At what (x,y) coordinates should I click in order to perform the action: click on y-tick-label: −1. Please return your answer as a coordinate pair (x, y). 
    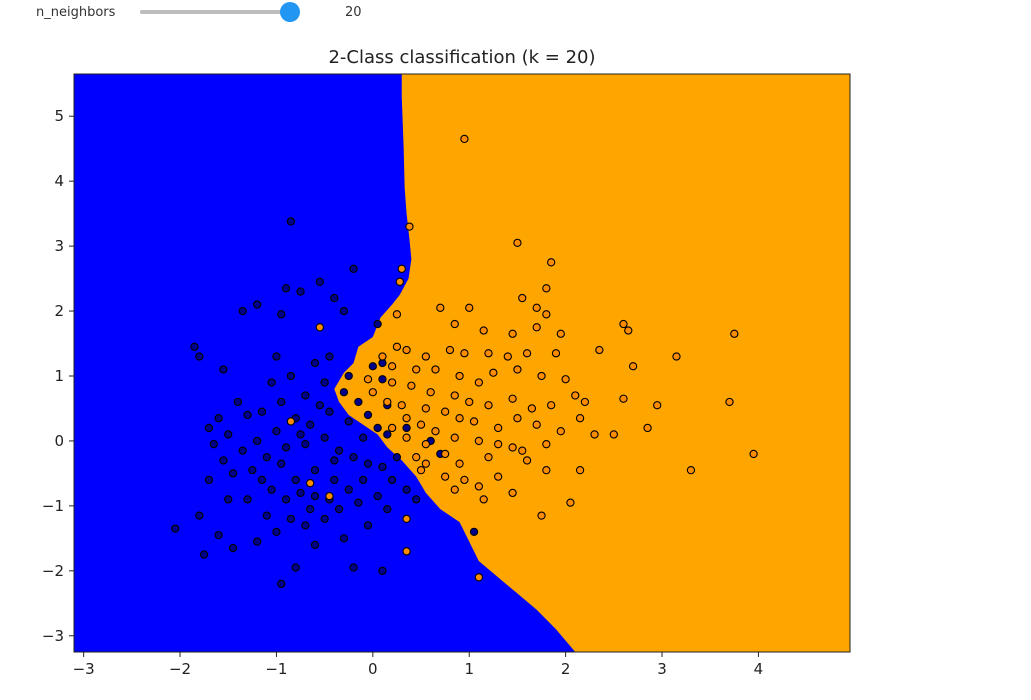
    Looking at the image, I should click on (53, 506).